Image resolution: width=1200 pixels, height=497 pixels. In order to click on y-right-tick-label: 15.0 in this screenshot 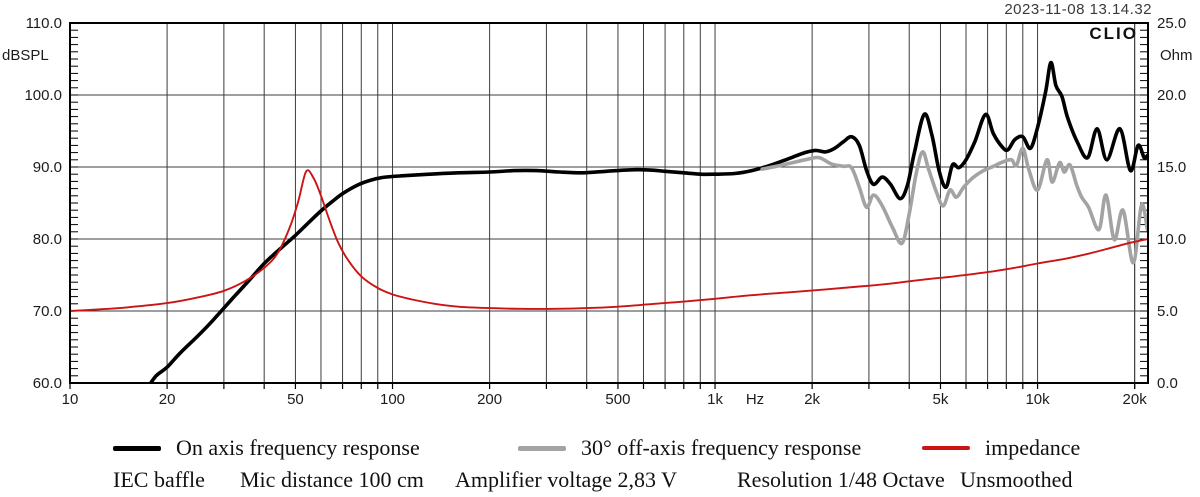, I will do `click(1171, 167)`.